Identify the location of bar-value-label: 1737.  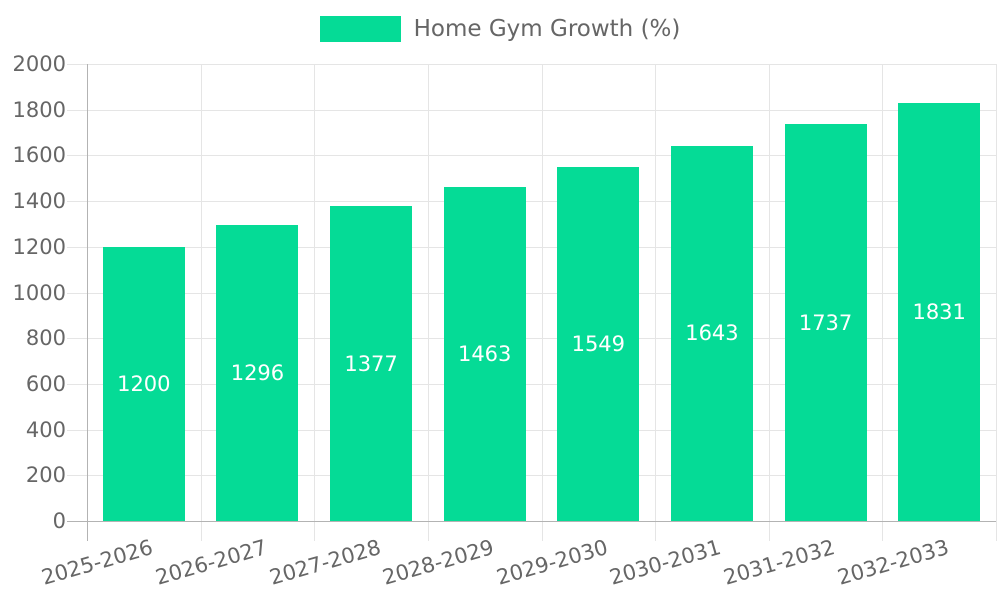
(825, 322).